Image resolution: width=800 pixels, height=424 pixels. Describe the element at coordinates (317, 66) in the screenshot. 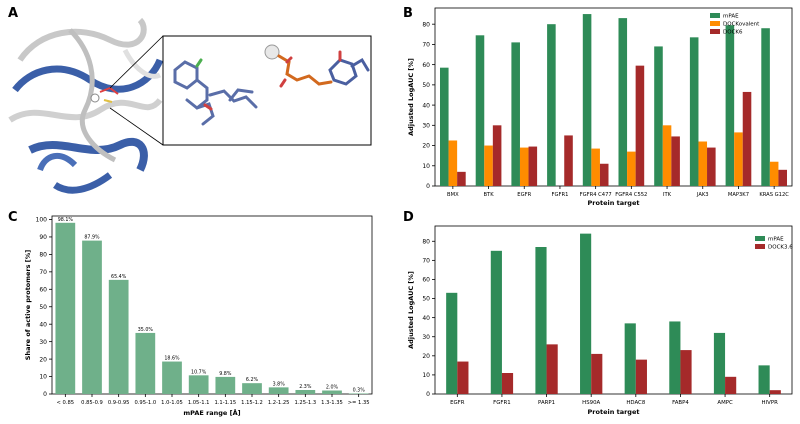

I see `reference-ligand-illustration` at that location.